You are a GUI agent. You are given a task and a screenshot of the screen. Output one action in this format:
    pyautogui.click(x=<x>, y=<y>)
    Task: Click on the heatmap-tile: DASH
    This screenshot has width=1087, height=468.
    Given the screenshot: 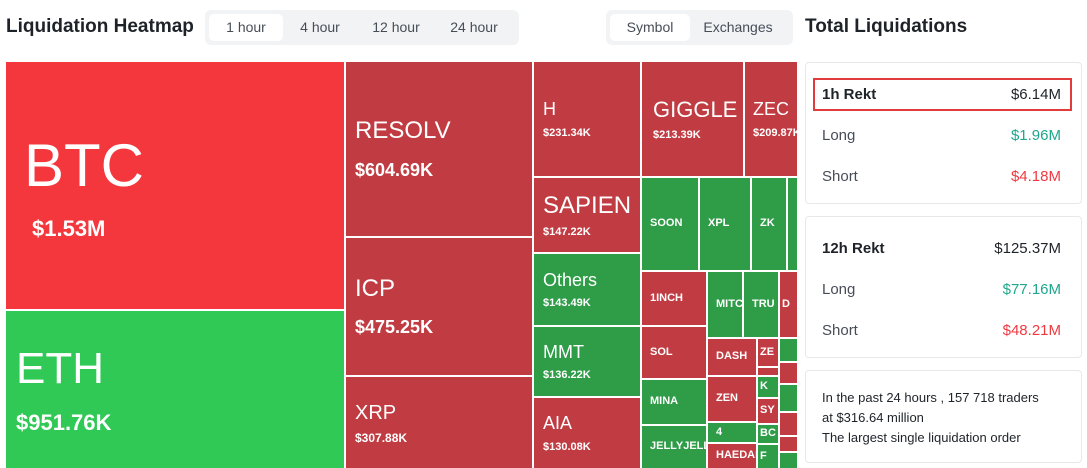 What is the action you would take?
    pyautogui.click(x=732, y=357)
    